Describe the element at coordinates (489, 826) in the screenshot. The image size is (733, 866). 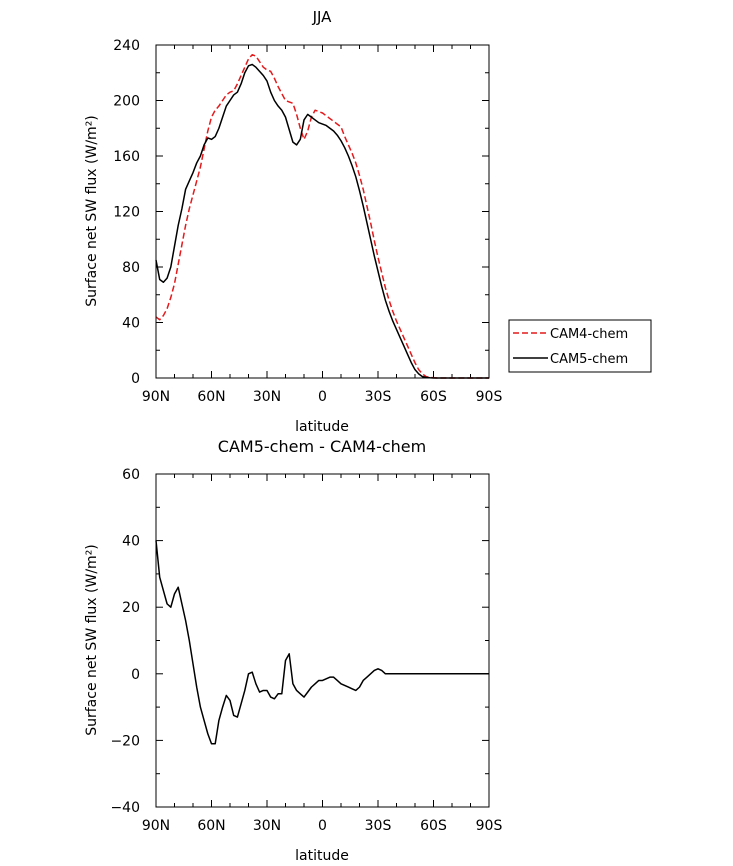
I see `bottom-x-tick-label: 90S` at that location.